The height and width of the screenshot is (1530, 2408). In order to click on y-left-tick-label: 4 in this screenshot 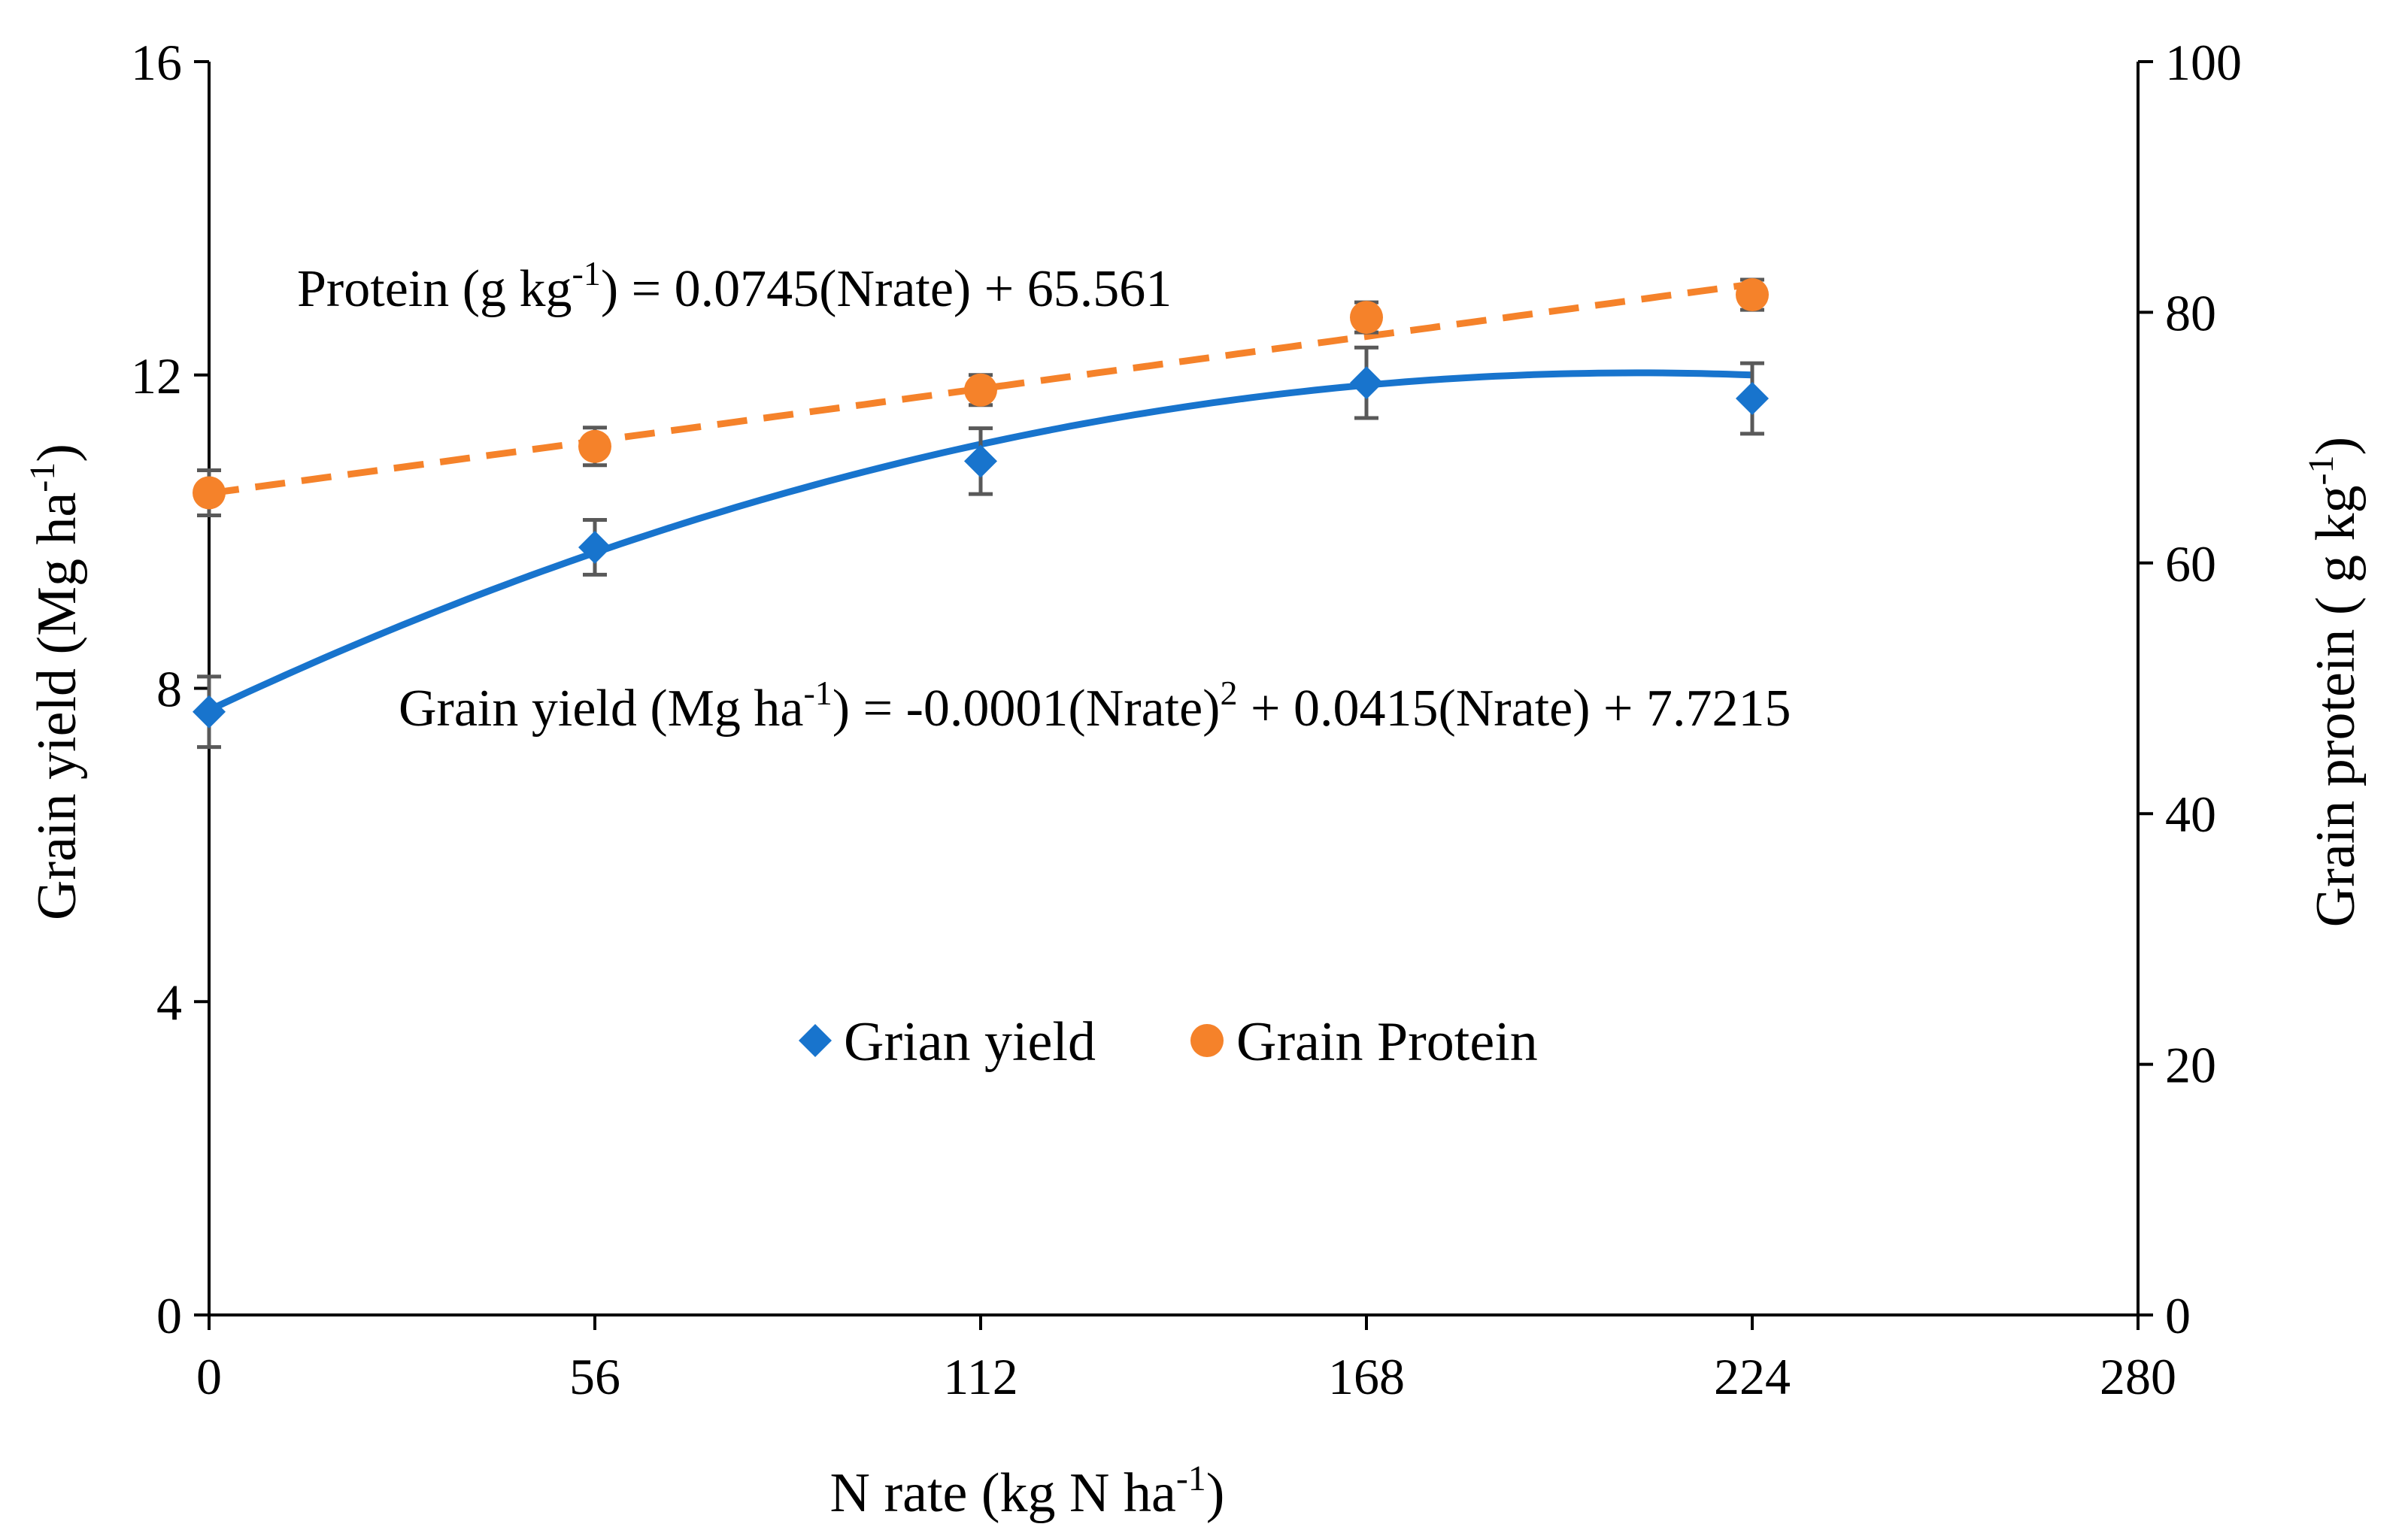, I will do `click(169, 1002)`.